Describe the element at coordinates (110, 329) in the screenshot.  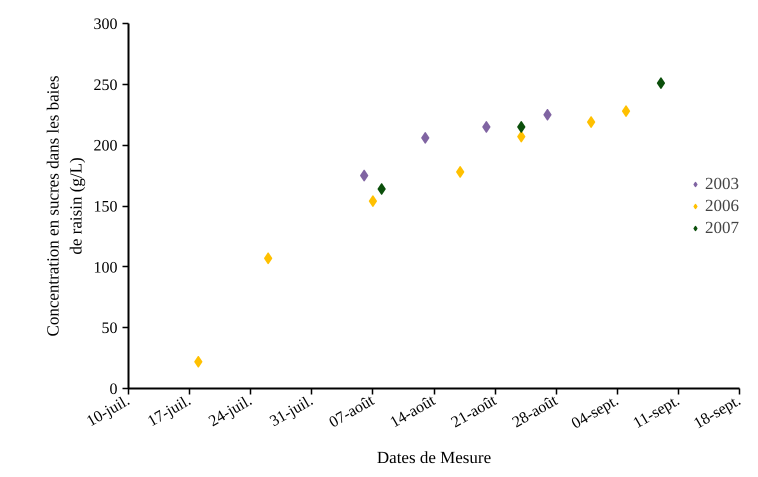
I see `y-tick-label: 50` at that location.